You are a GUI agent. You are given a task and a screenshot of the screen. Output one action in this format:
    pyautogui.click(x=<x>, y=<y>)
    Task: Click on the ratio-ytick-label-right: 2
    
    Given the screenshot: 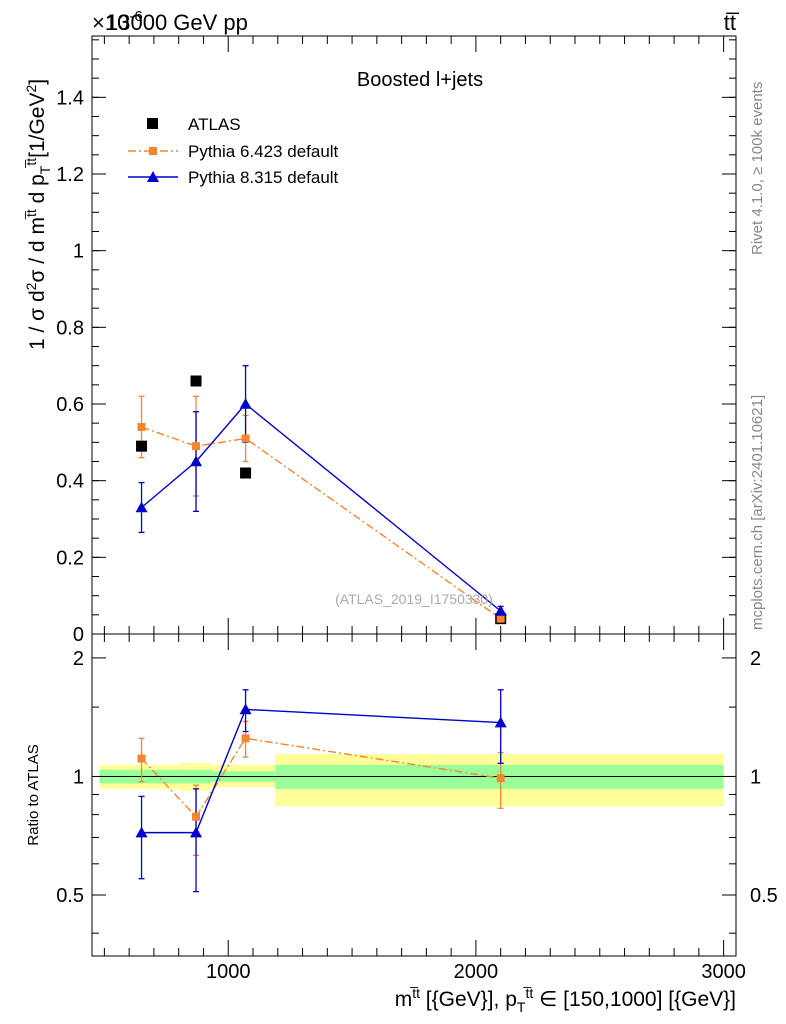 What is the action you would take?
    pyautogui.click(x=755, y=659)
    